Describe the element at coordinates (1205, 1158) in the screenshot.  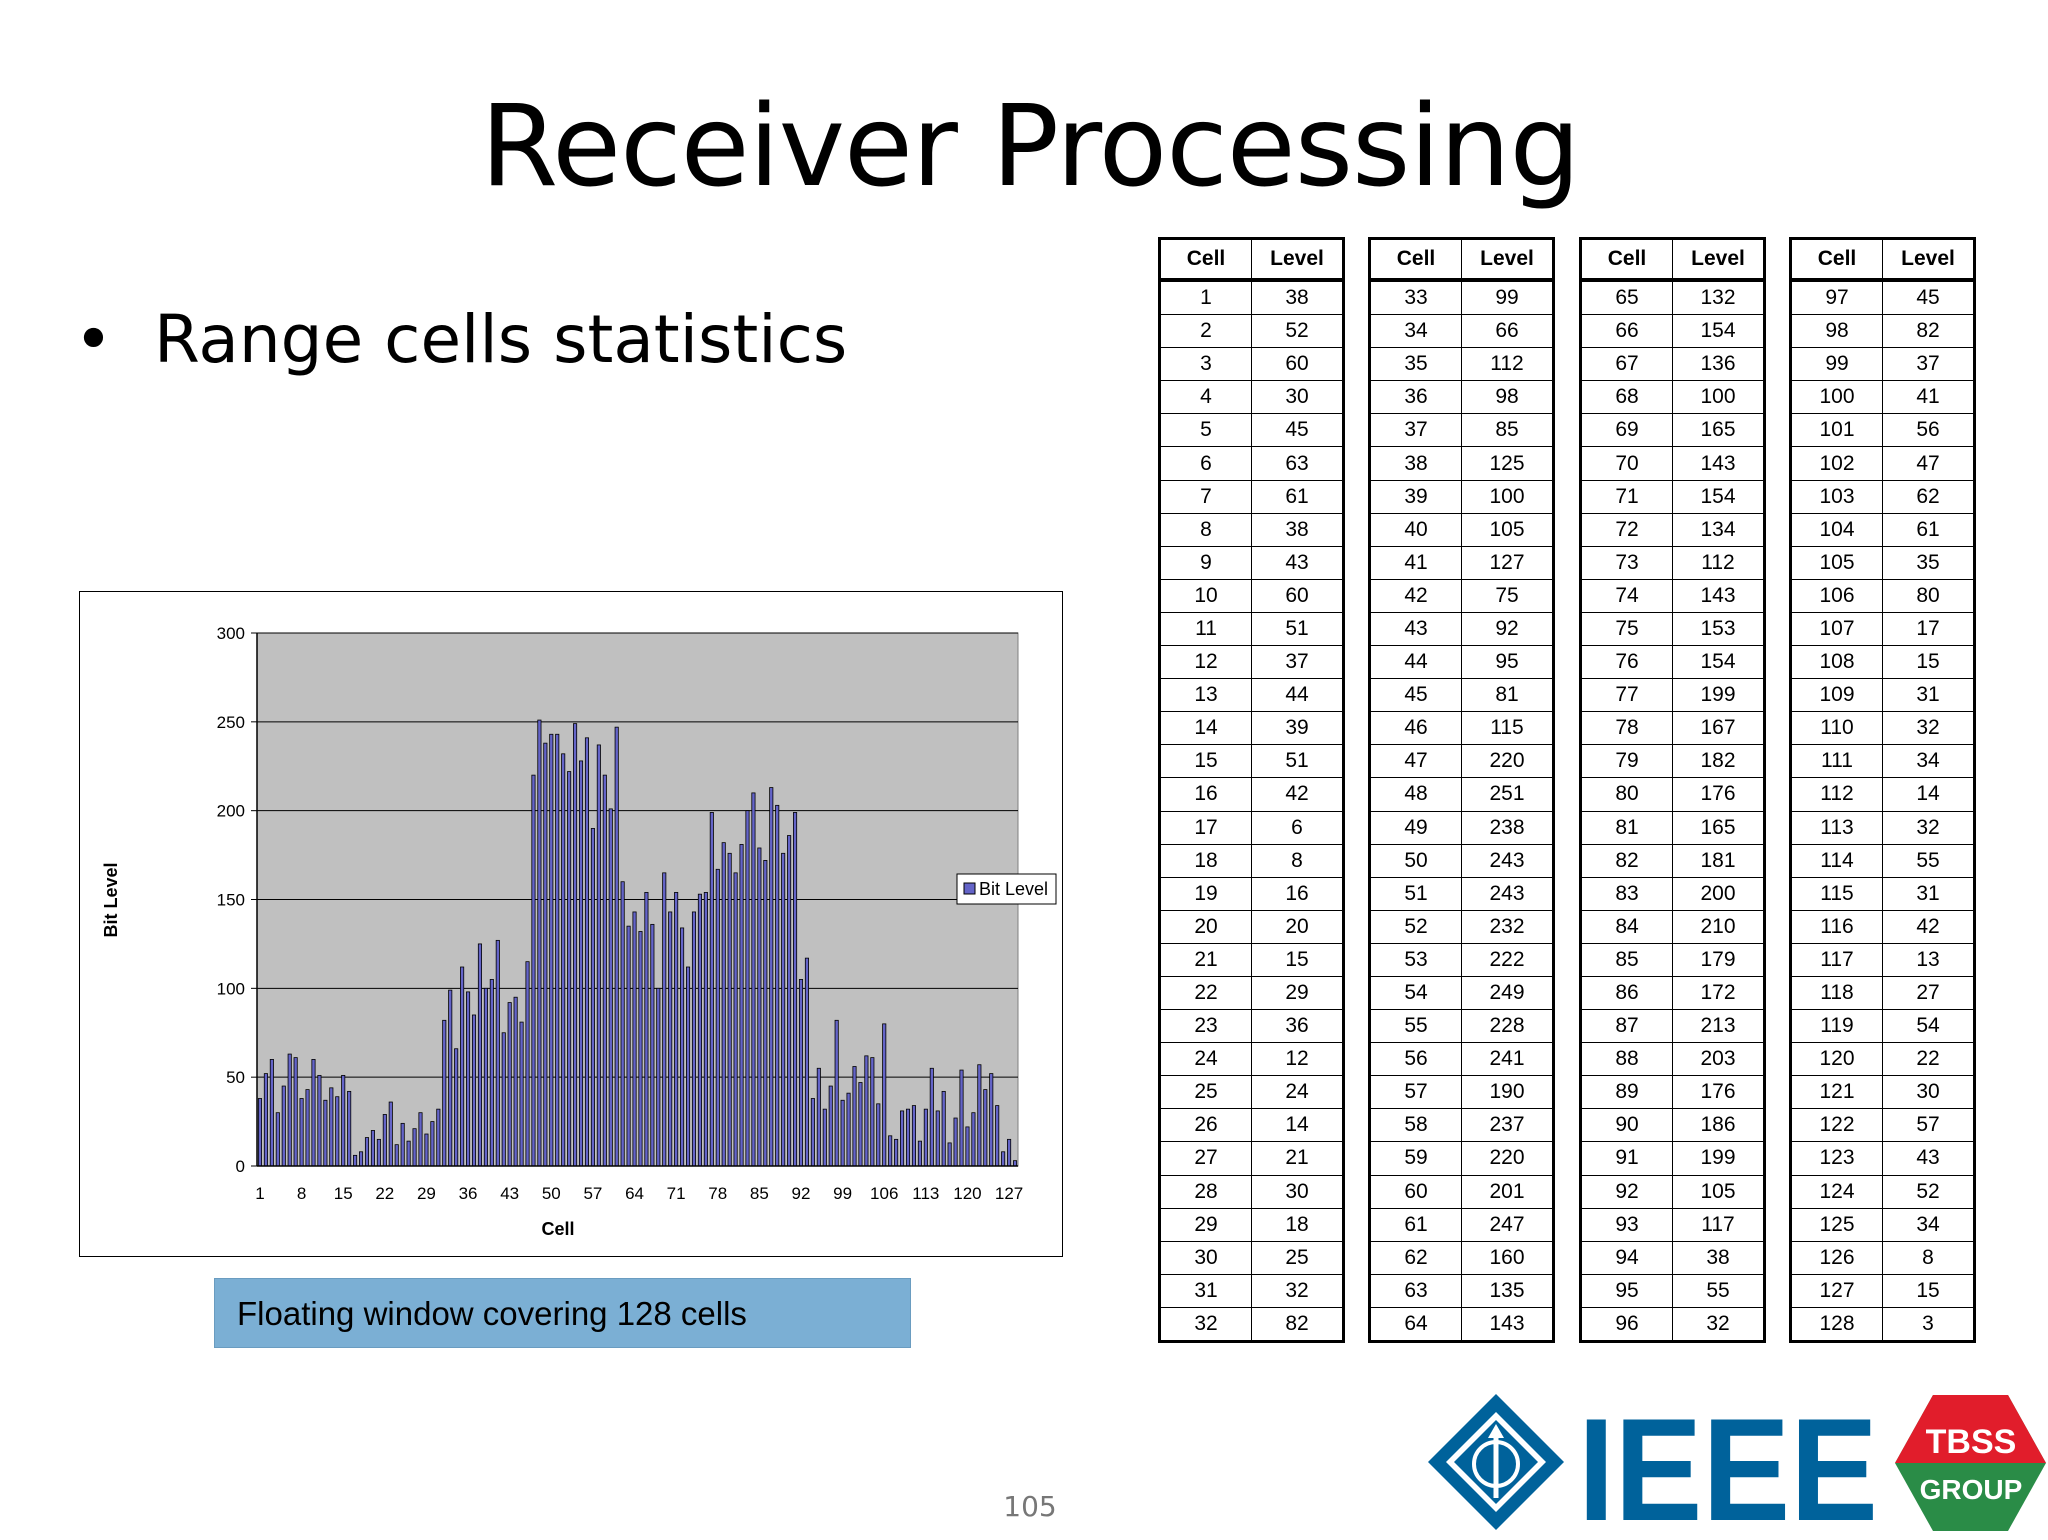
I see `cell-number: 27` at that location.